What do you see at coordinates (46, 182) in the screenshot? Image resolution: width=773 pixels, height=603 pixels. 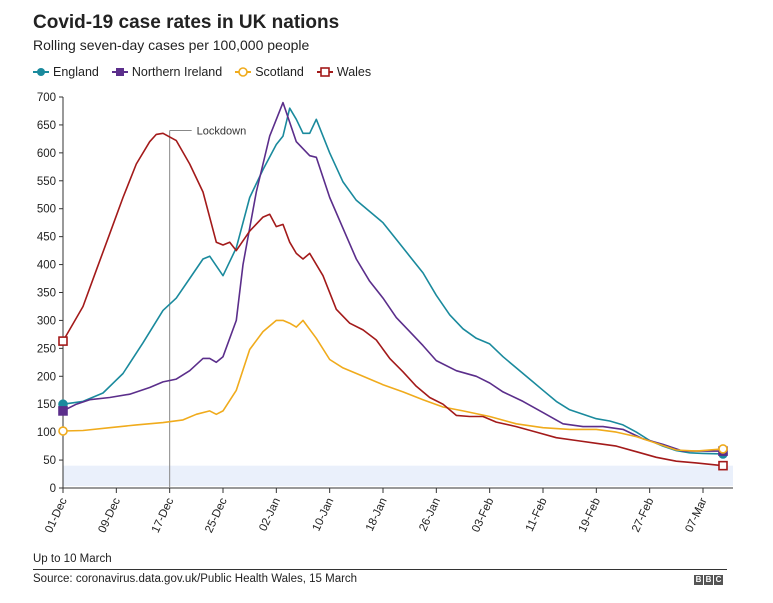 I see `y-tick-label: 550` at bounding box center [46, 182].